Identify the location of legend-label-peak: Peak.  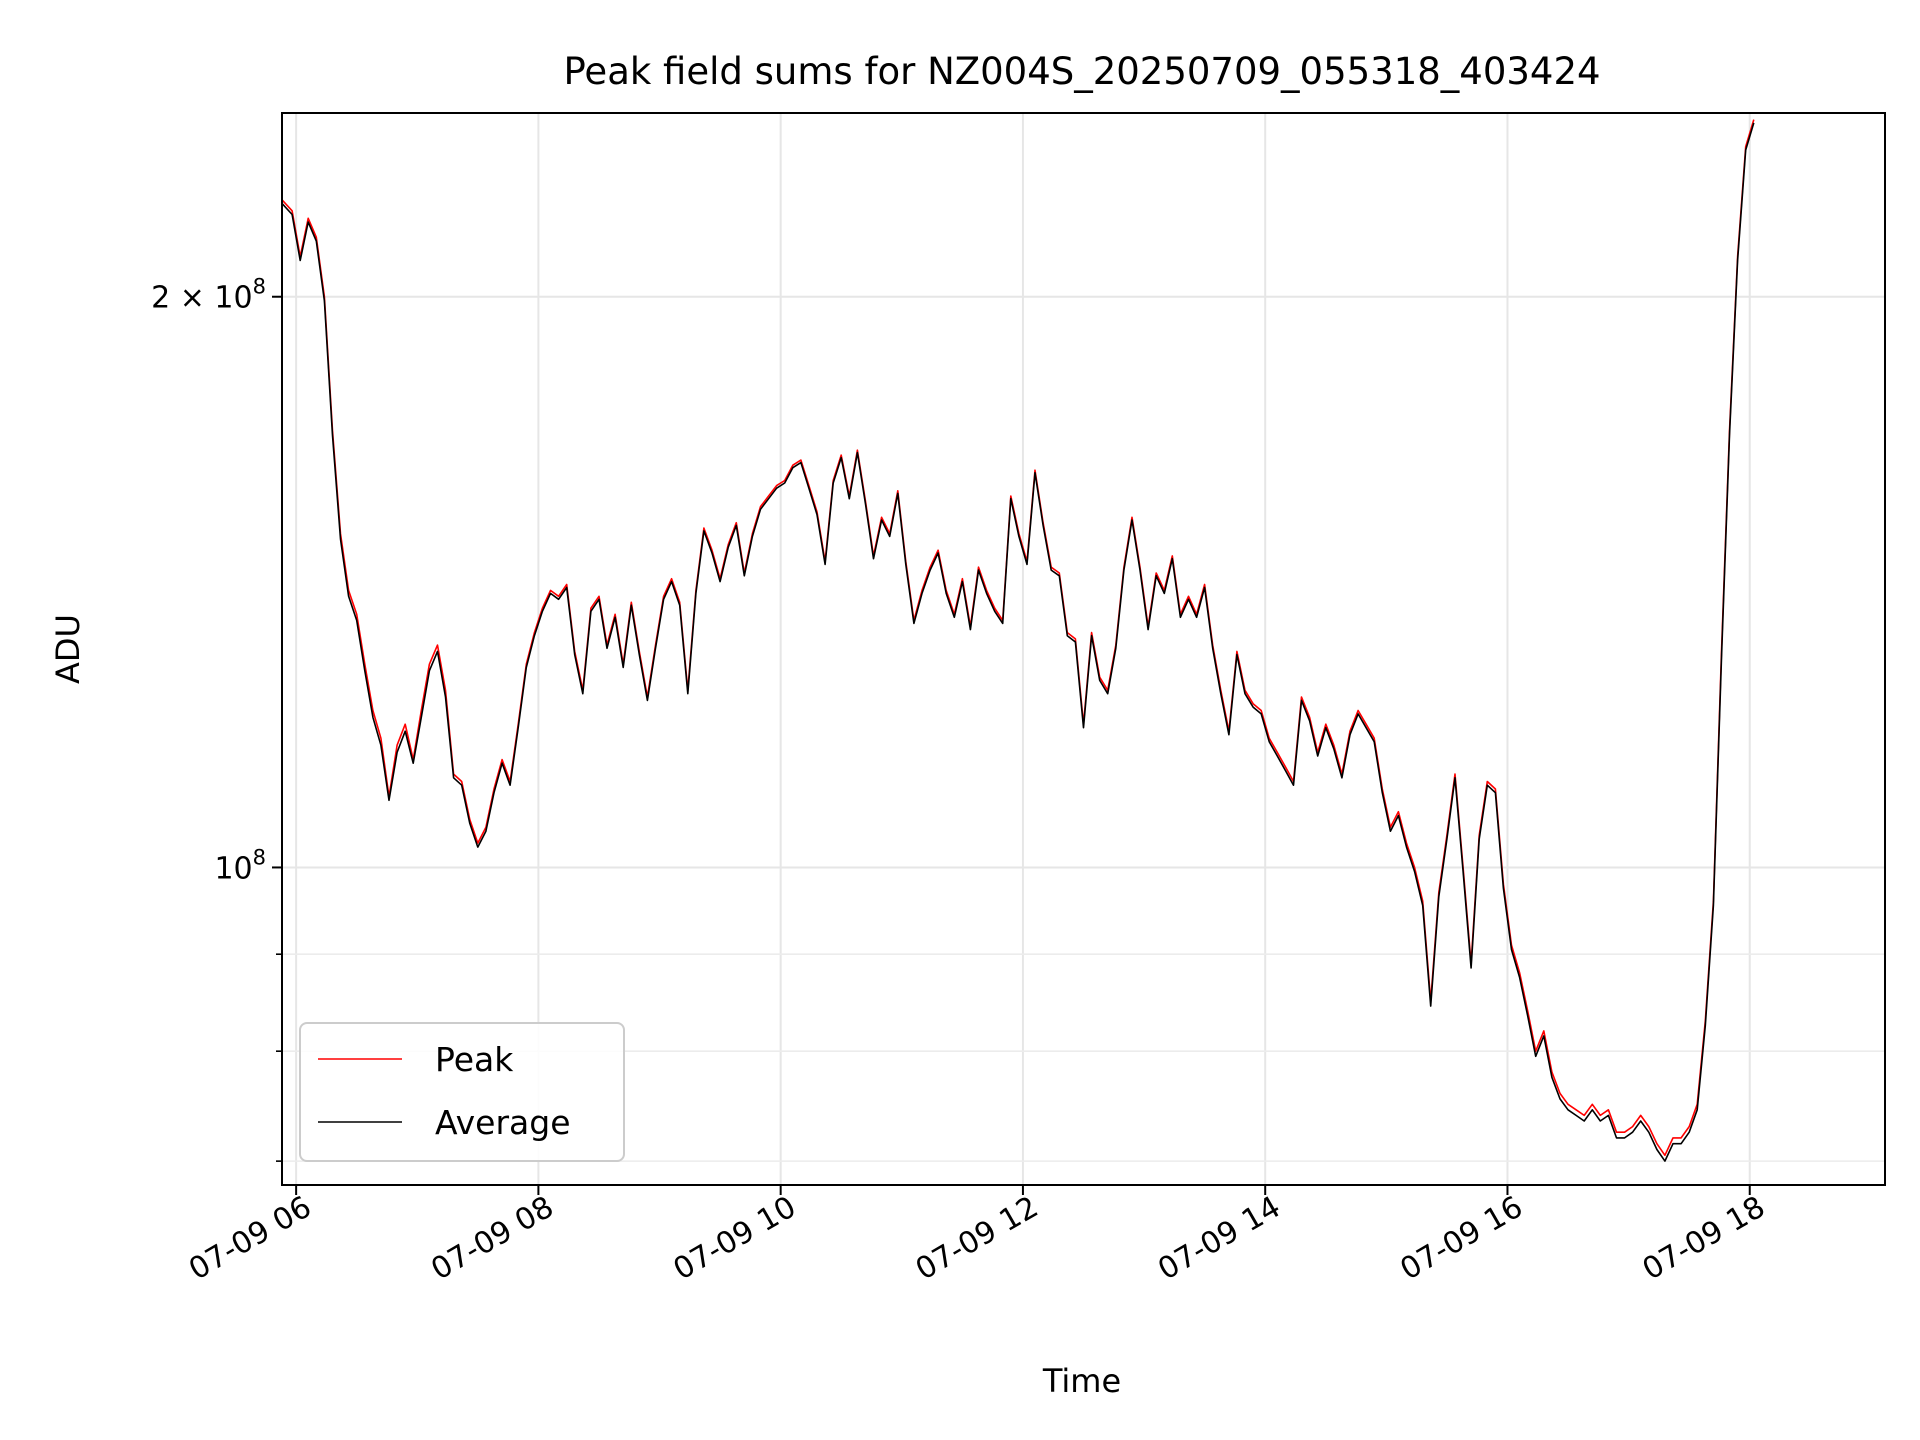
(474, 1059).